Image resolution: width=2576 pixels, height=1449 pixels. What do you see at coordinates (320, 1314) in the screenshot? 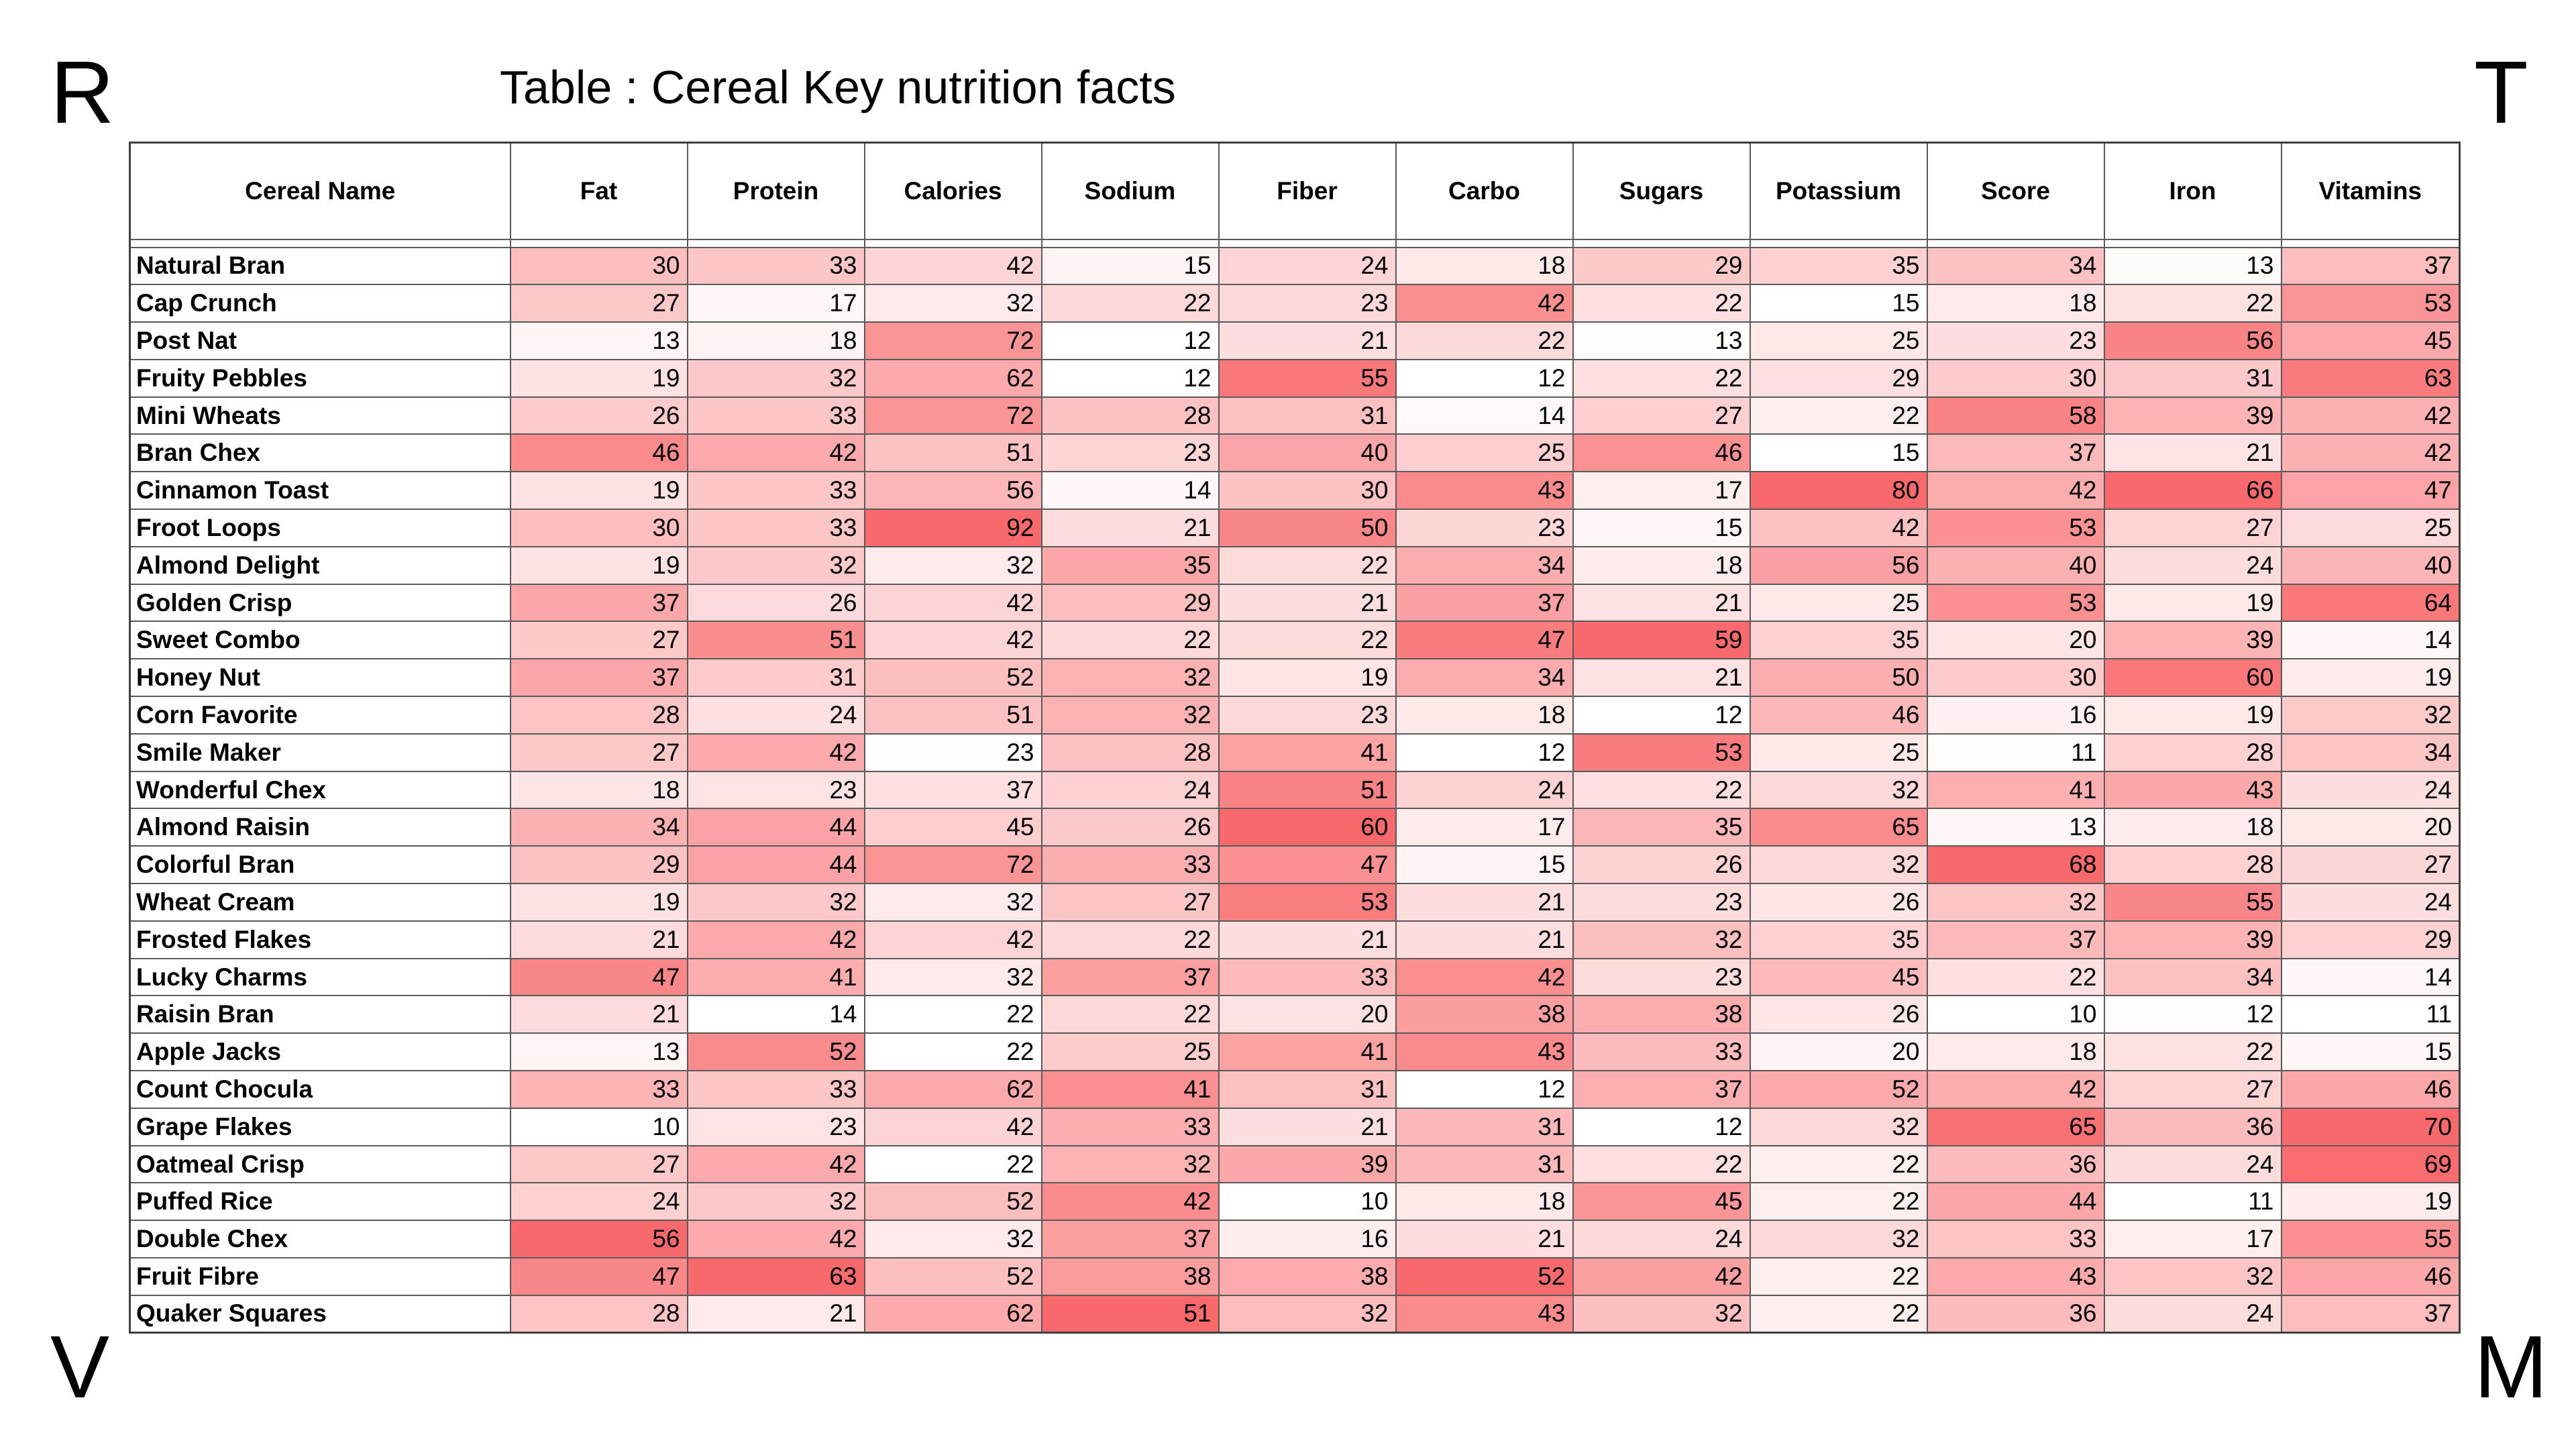
I see `row-label: Quaker Squares` at bounding box center [320, 1314].